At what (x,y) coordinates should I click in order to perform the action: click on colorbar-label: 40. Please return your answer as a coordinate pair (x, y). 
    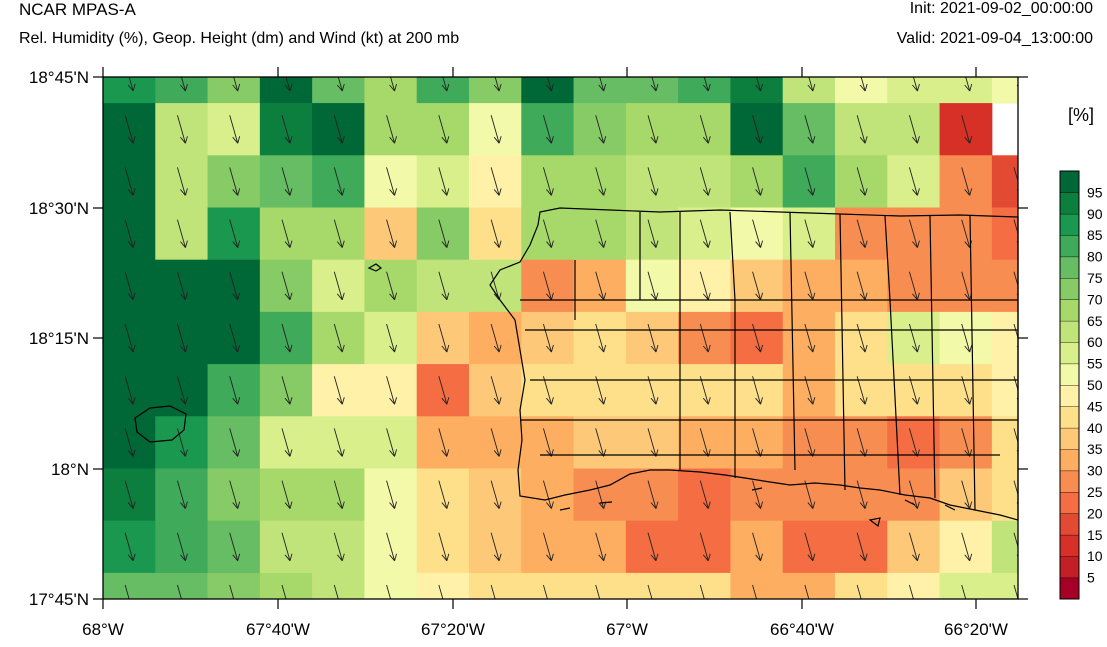
    Looking at the image, I should click on (1095, 428).